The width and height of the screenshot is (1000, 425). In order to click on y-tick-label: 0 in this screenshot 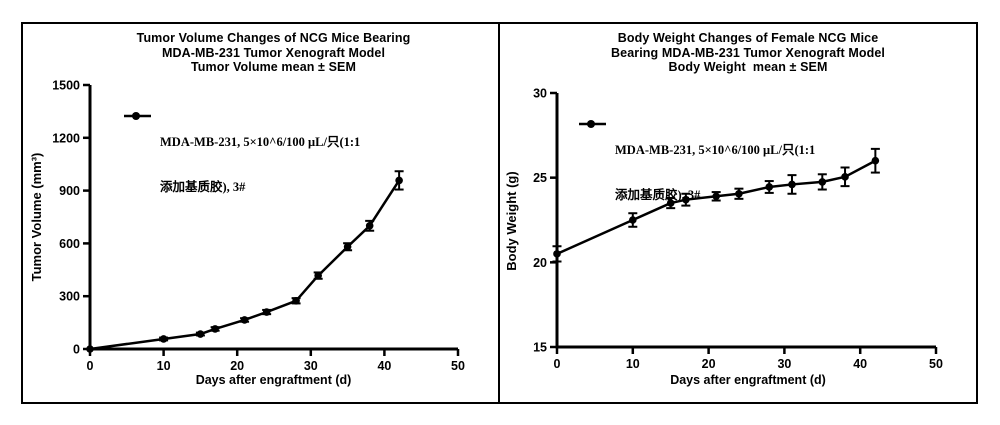, I will do `click(76, 350)`.